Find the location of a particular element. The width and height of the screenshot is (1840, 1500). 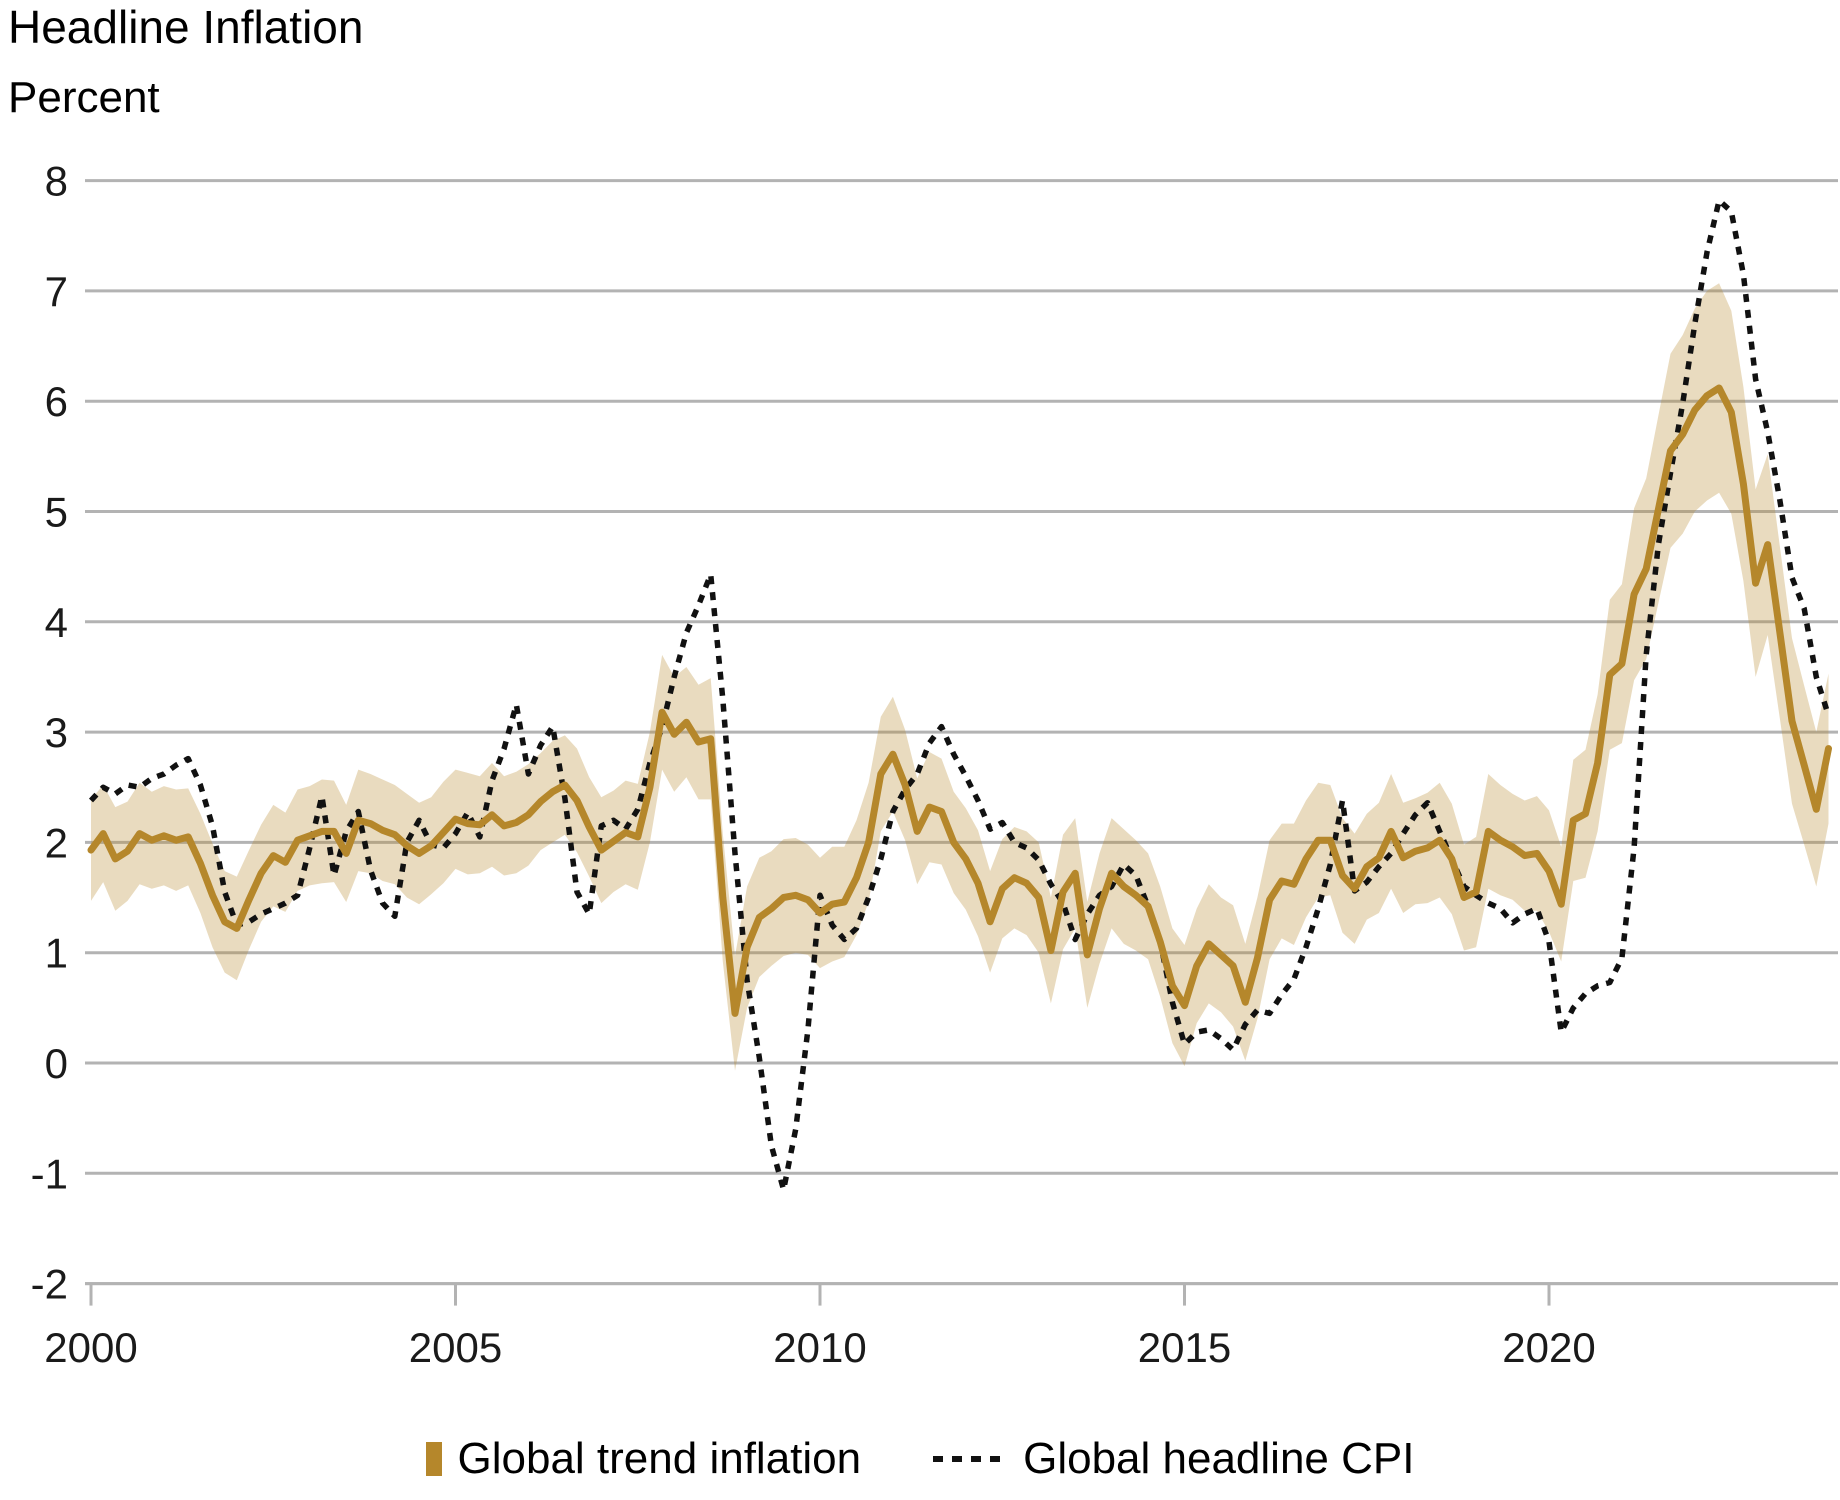

y-tick-label-4: 4 is located at coordinates (56, 622).